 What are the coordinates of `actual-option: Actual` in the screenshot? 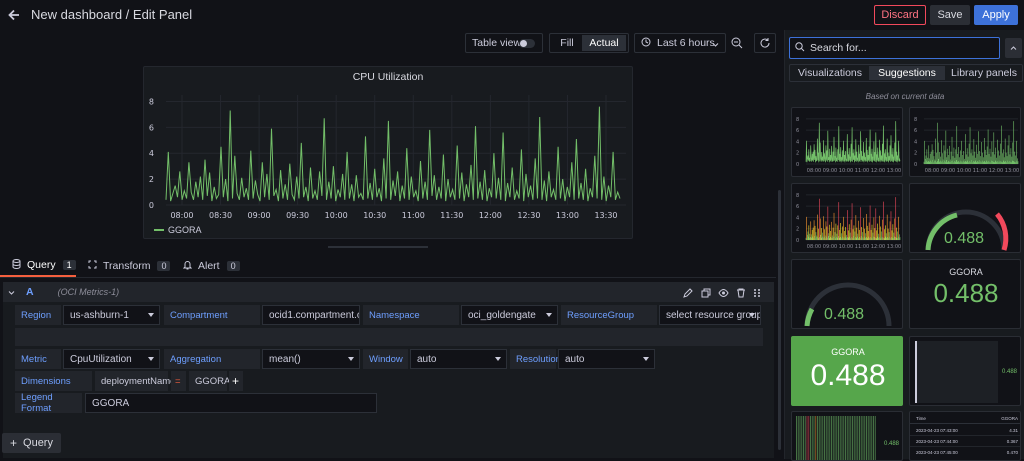 It's located at (604, 43).